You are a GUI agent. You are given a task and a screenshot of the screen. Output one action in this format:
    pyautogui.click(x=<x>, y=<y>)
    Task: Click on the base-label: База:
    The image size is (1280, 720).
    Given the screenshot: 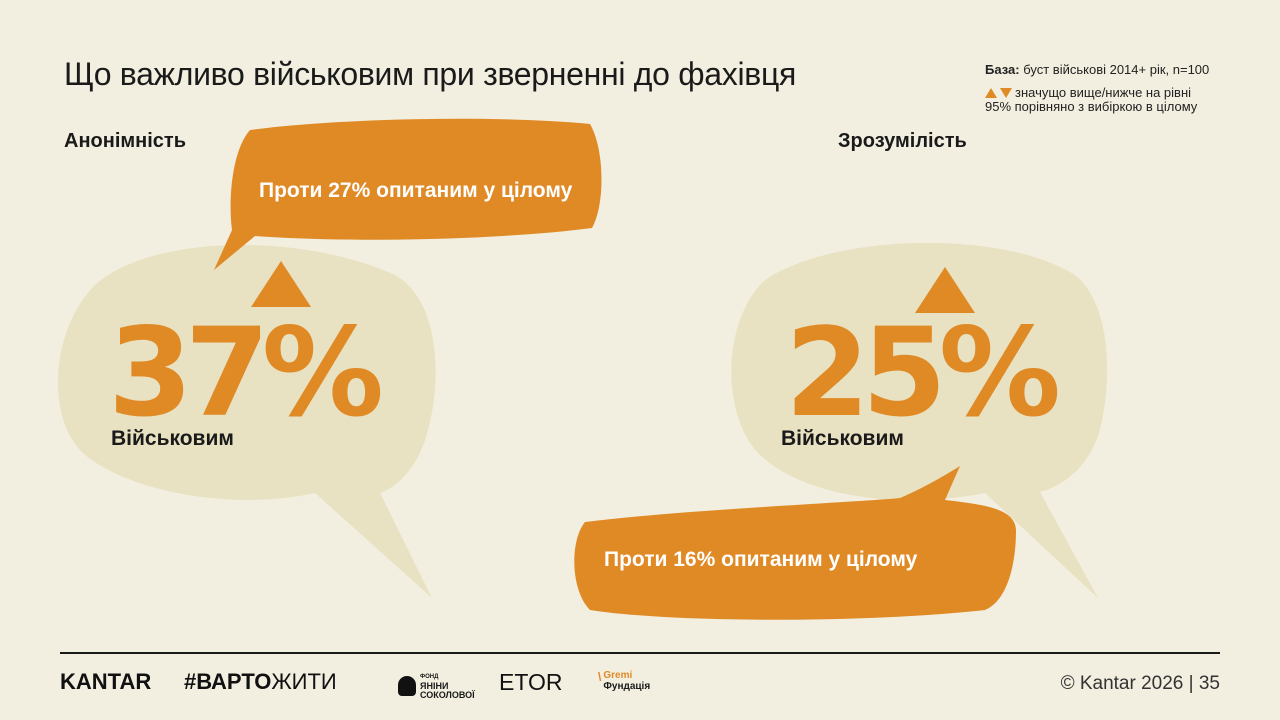 What is the action you would take?
    pyautogui.click(x=1002, y=69)
    